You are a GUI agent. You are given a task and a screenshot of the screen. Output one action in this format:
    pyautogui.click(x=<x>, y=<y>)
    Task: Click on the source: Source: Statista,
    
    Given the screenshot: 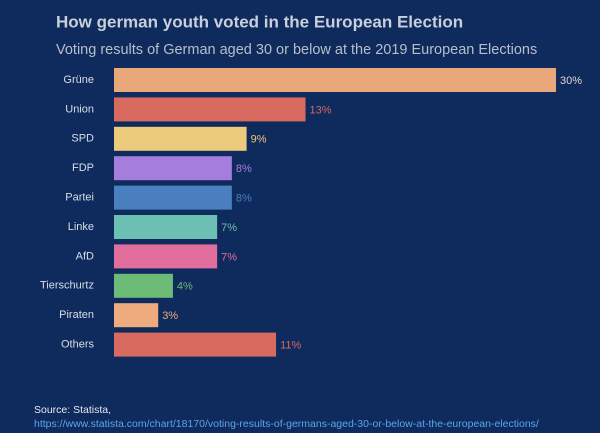 What is the action you would take?
    pyautogui.click(x=72, y=410)
    